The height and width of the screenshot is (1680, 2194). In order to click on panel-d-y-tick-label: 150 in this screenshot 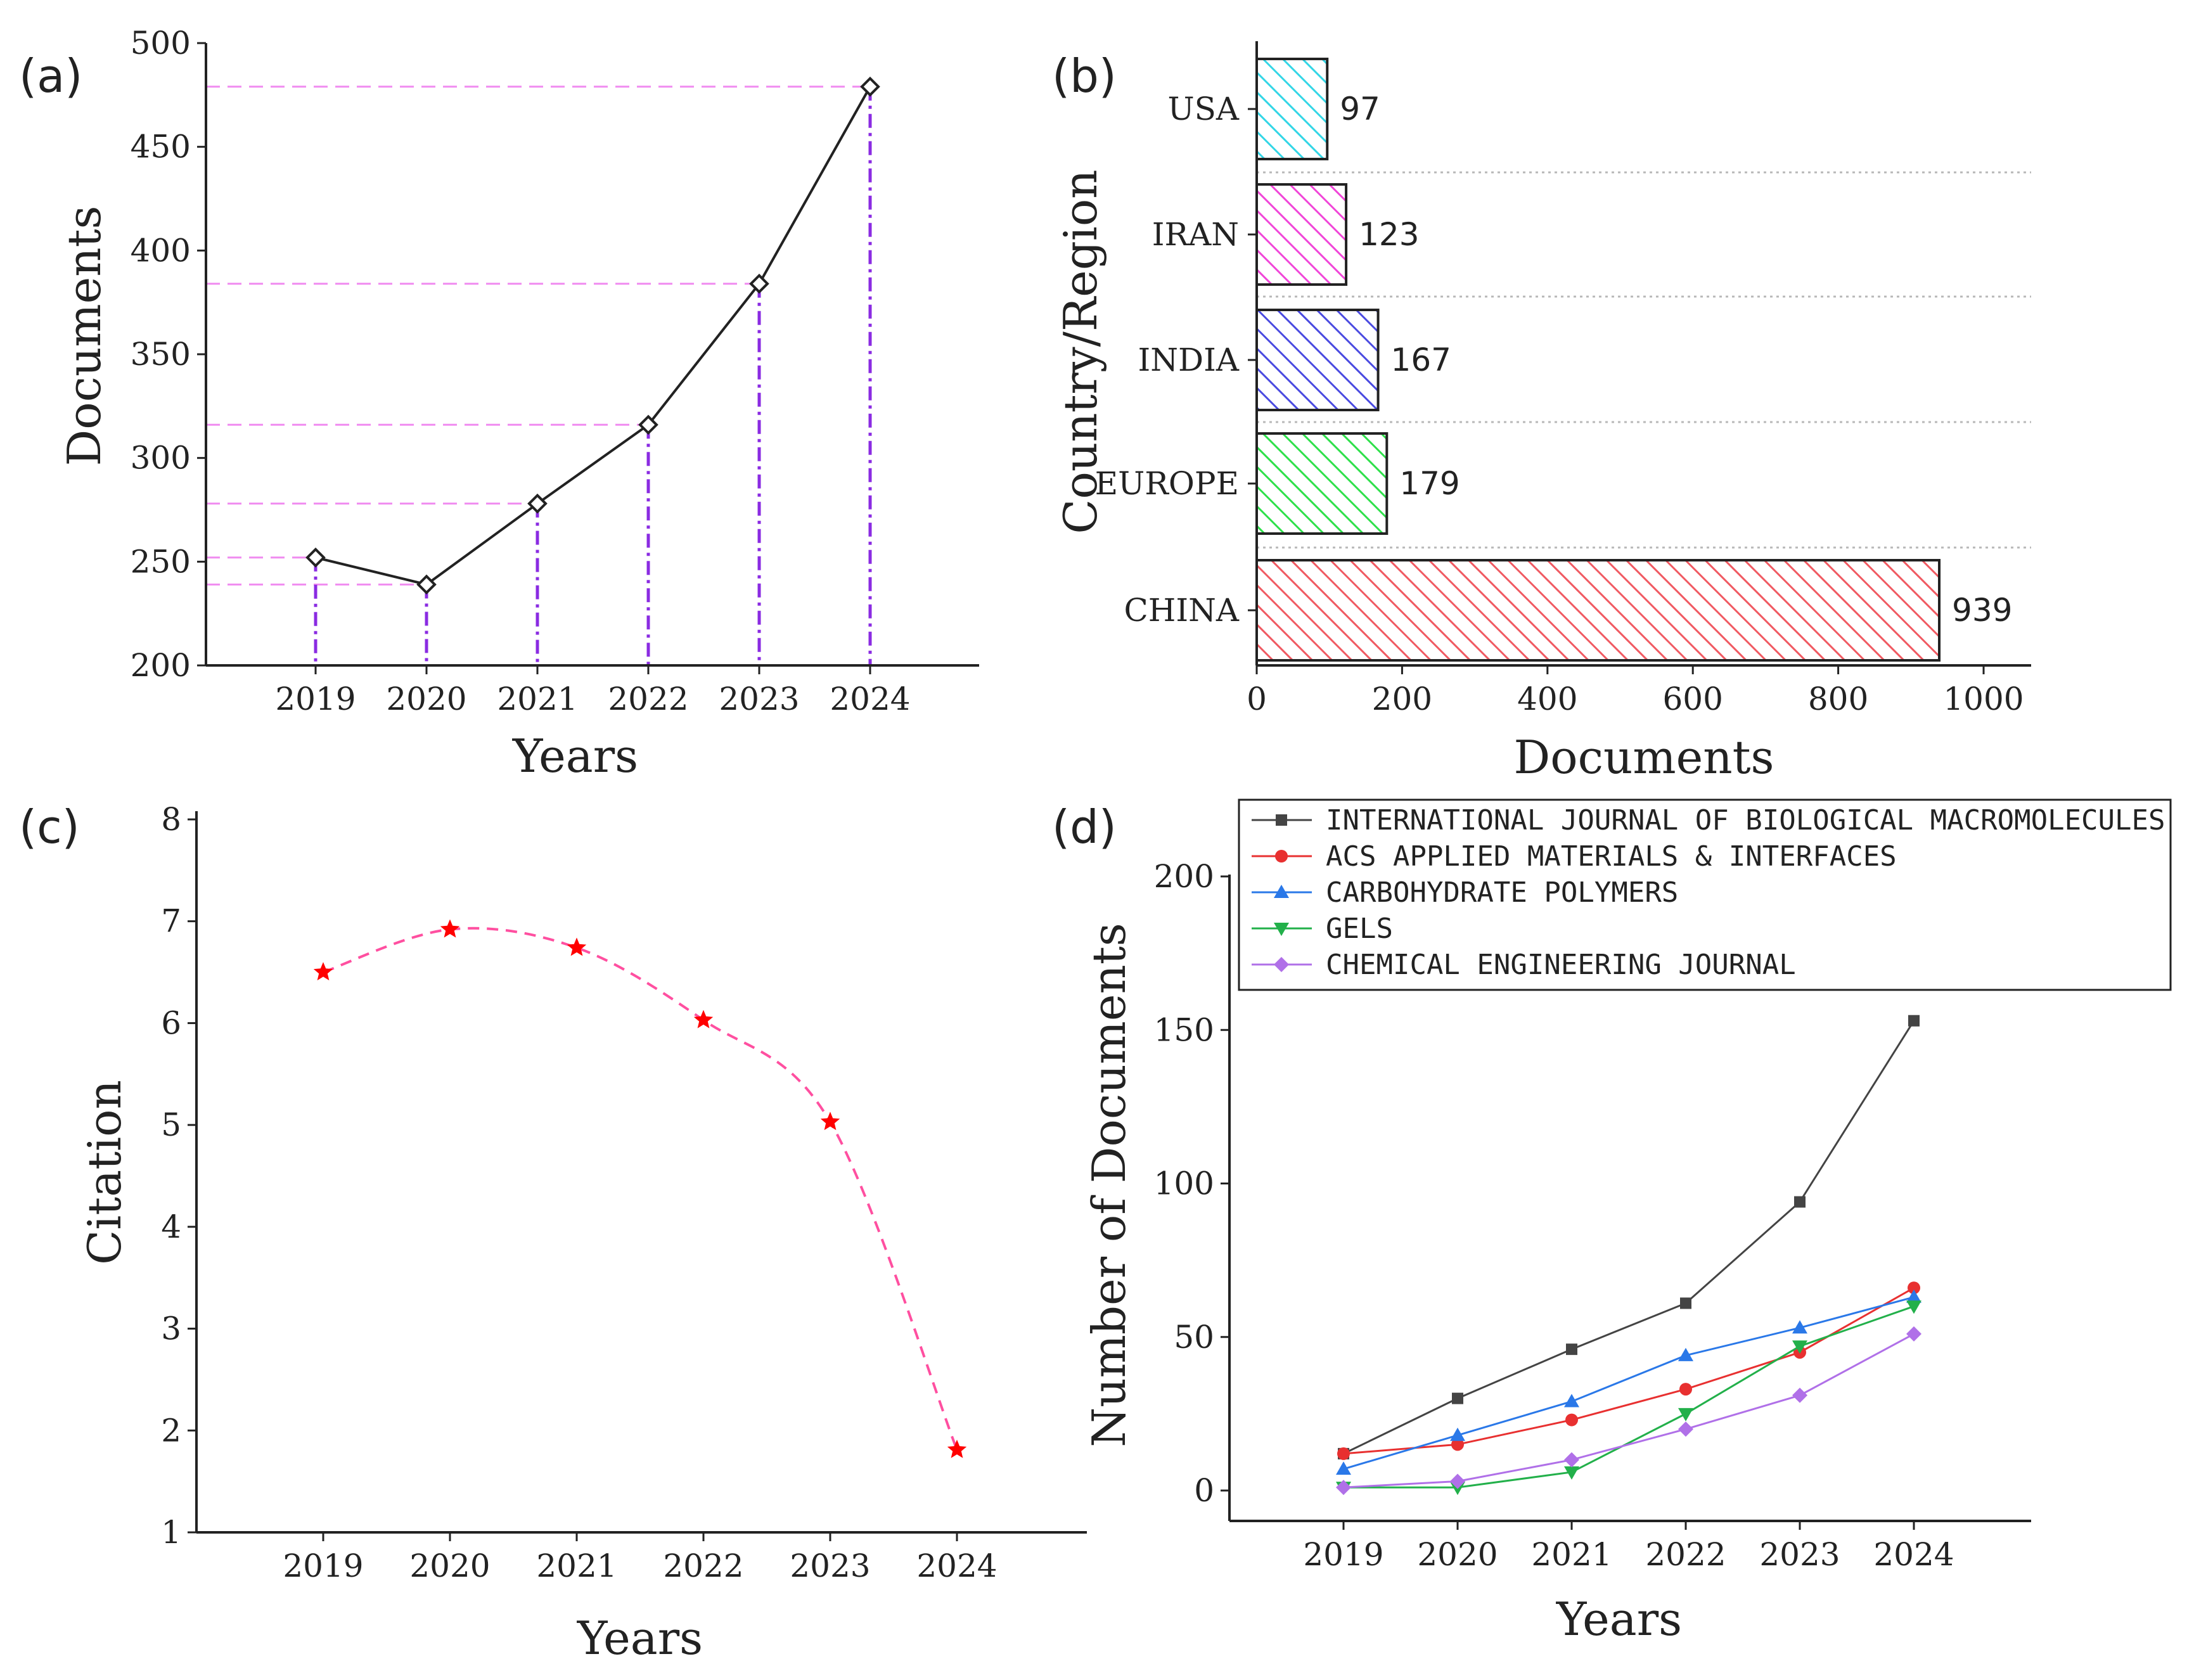, I will do `click(1184, 1029)`.